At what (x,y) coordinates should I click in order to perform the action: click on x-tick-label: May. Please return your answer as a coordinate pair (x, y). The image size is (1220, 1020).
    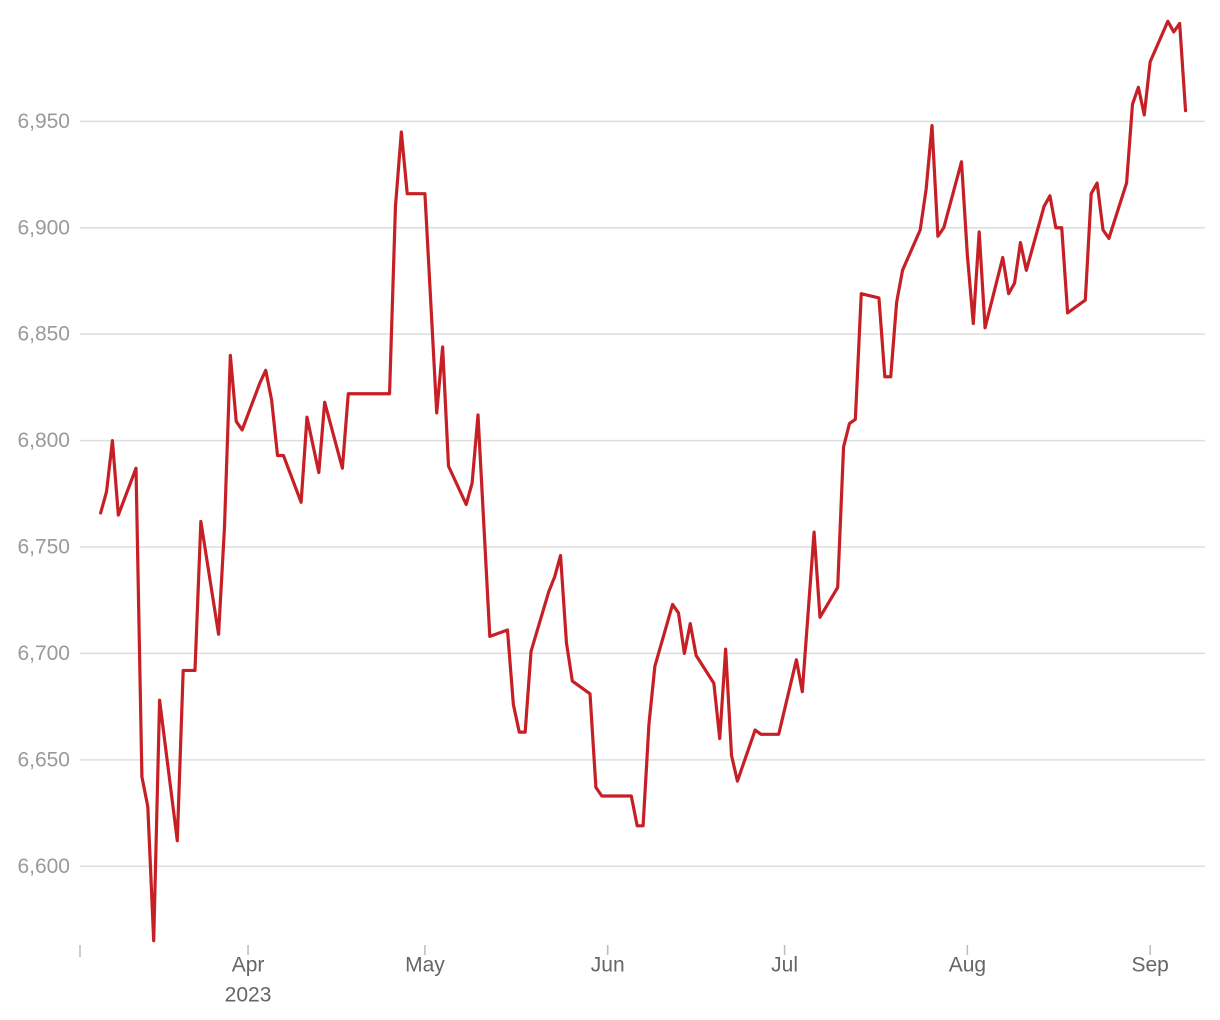
    Looking at the image, I should click on (425, 965).